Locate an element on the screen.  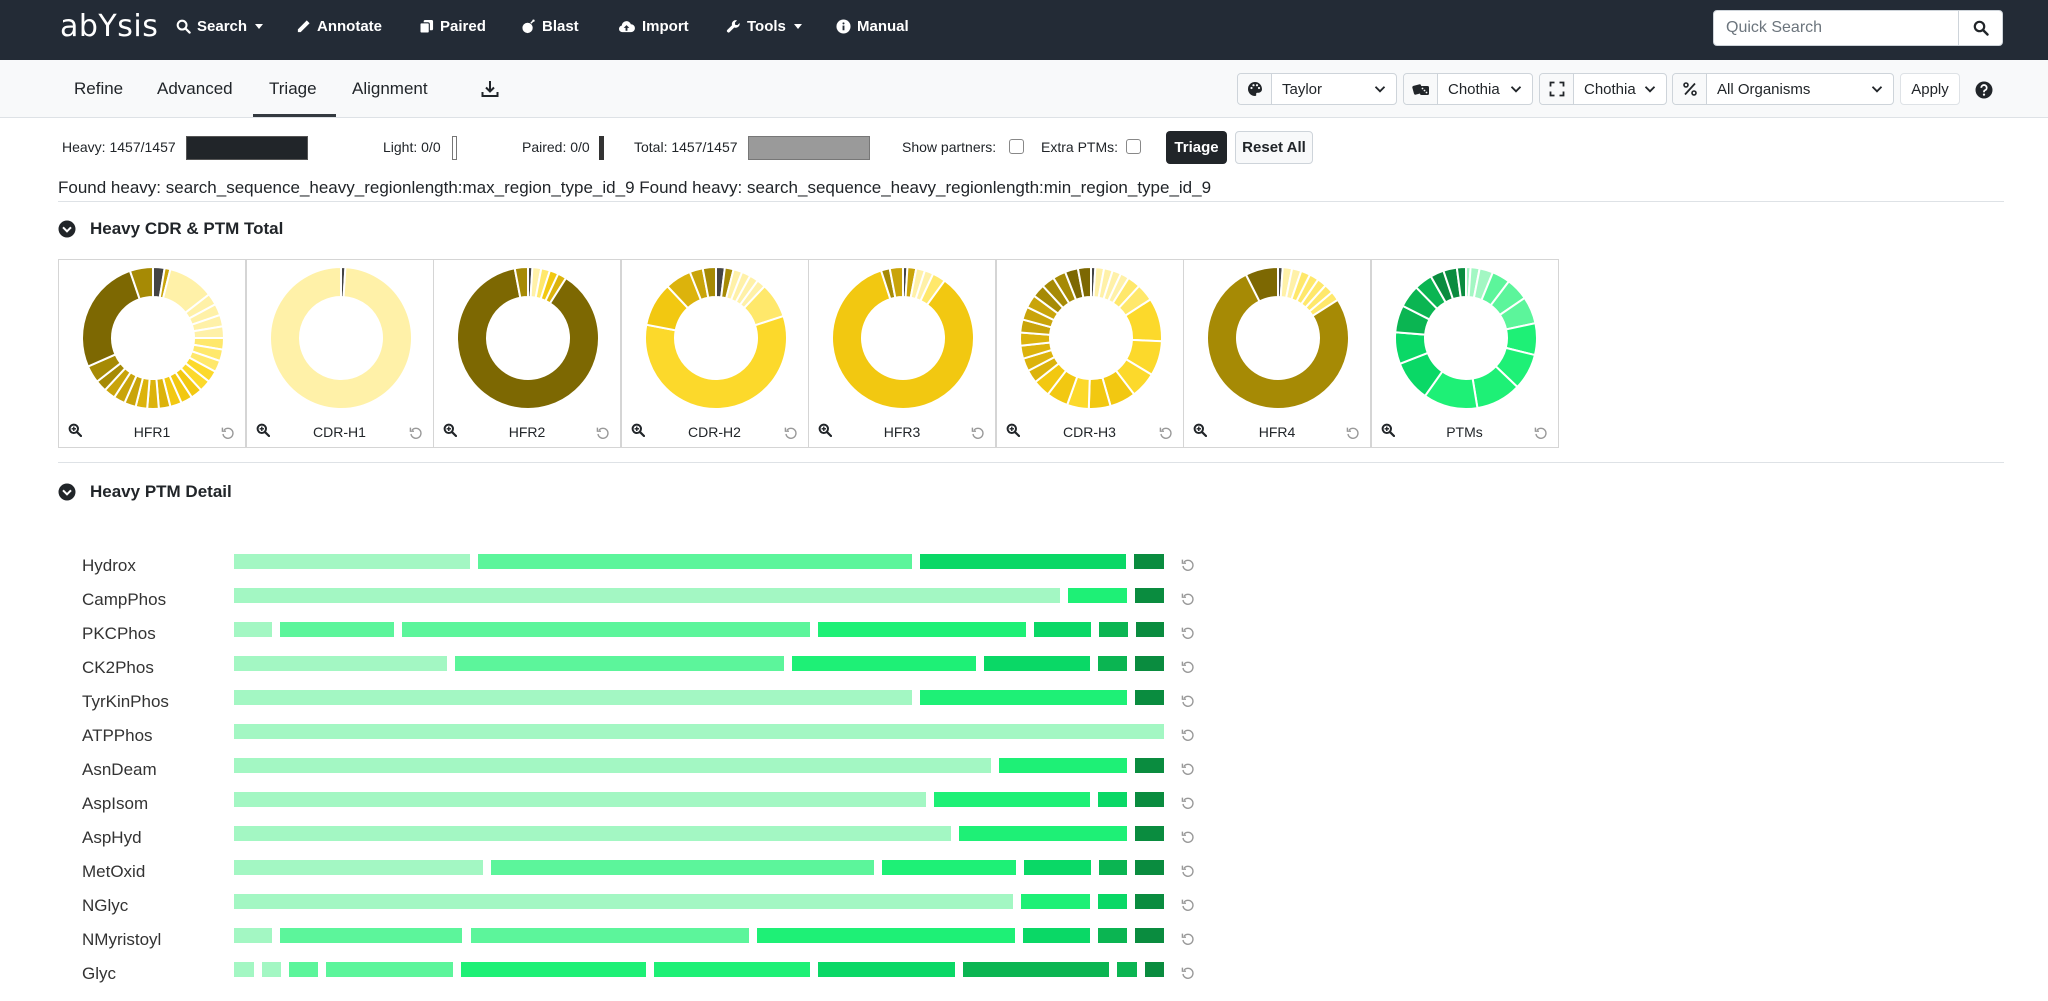
nav-manual: Manual is located at coordinates (872, 26).